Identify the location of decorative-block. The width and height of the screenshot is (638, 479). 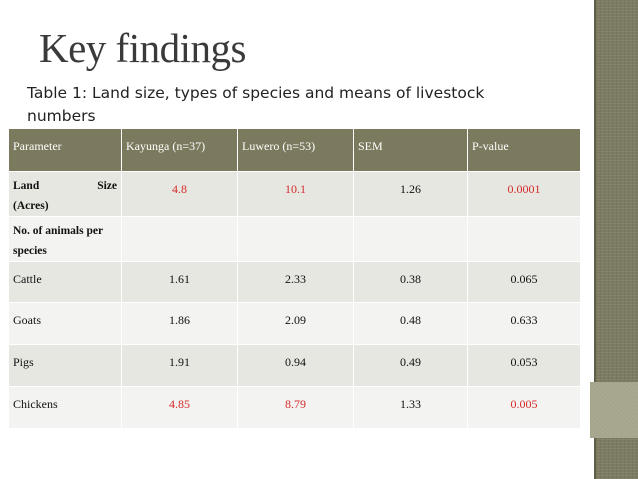
(614, 410).